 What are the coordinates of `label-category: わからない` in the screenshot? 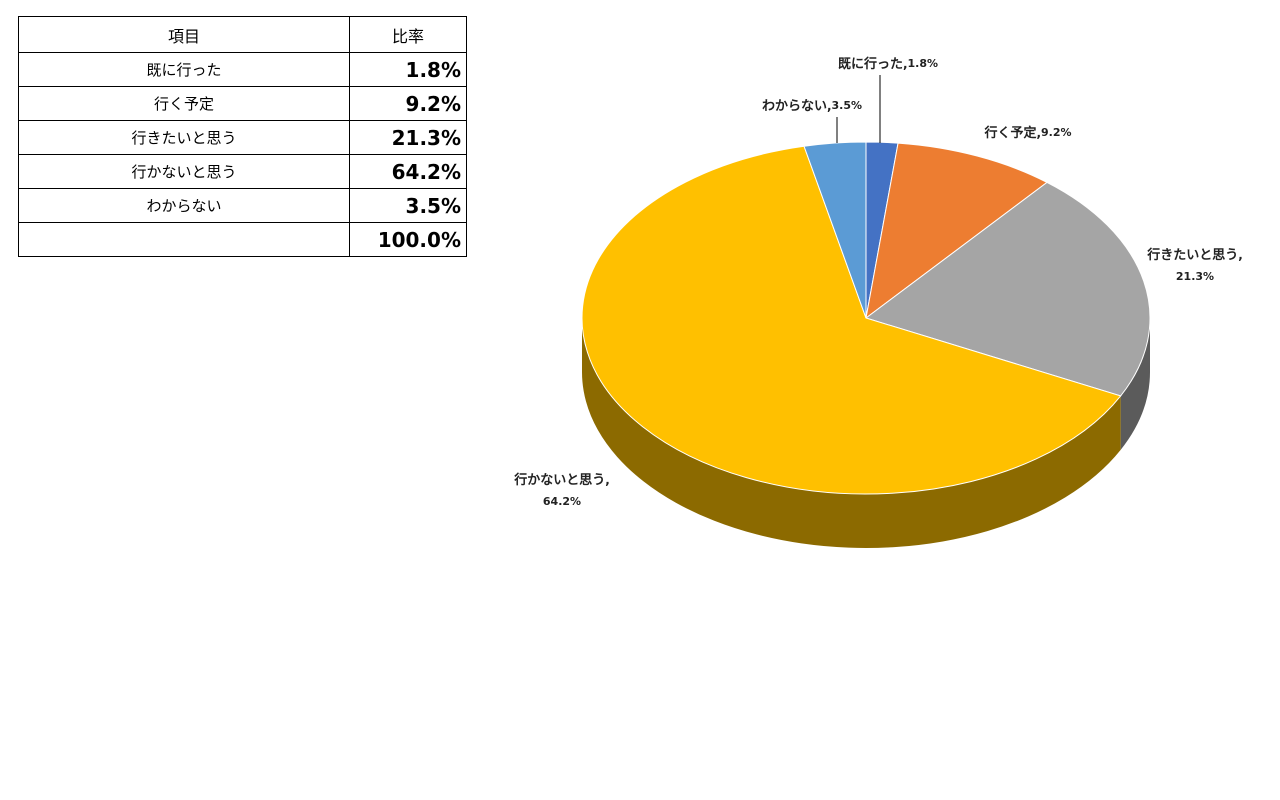 It's located at (794, 106).